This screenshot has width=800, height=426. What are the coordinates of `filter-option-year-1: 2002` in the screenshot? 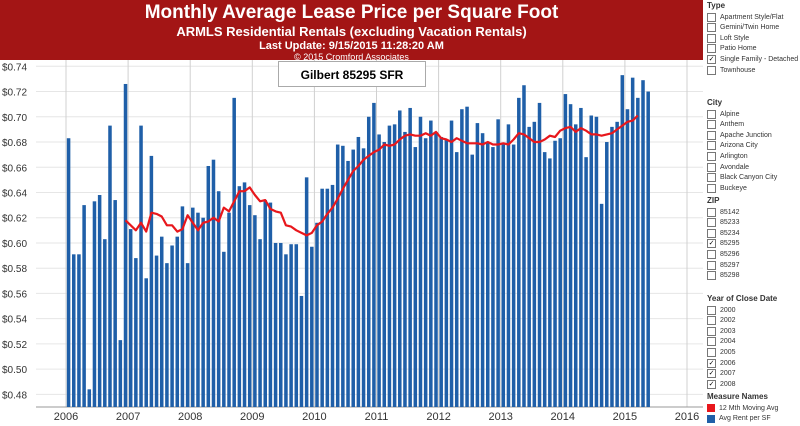 It's located at (721, 321).